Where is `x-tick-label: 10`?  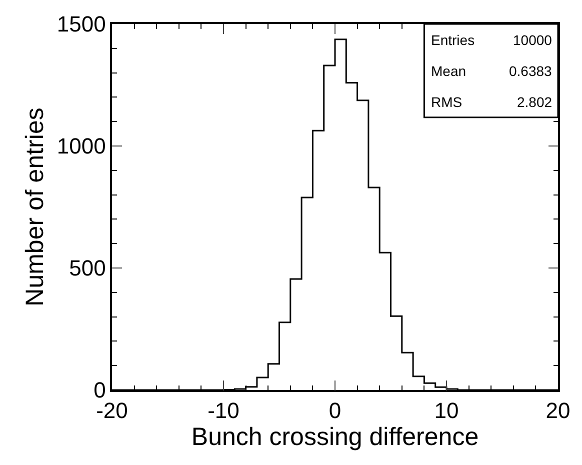
x-tick-label: 10 is located at coordinates (446, 411).